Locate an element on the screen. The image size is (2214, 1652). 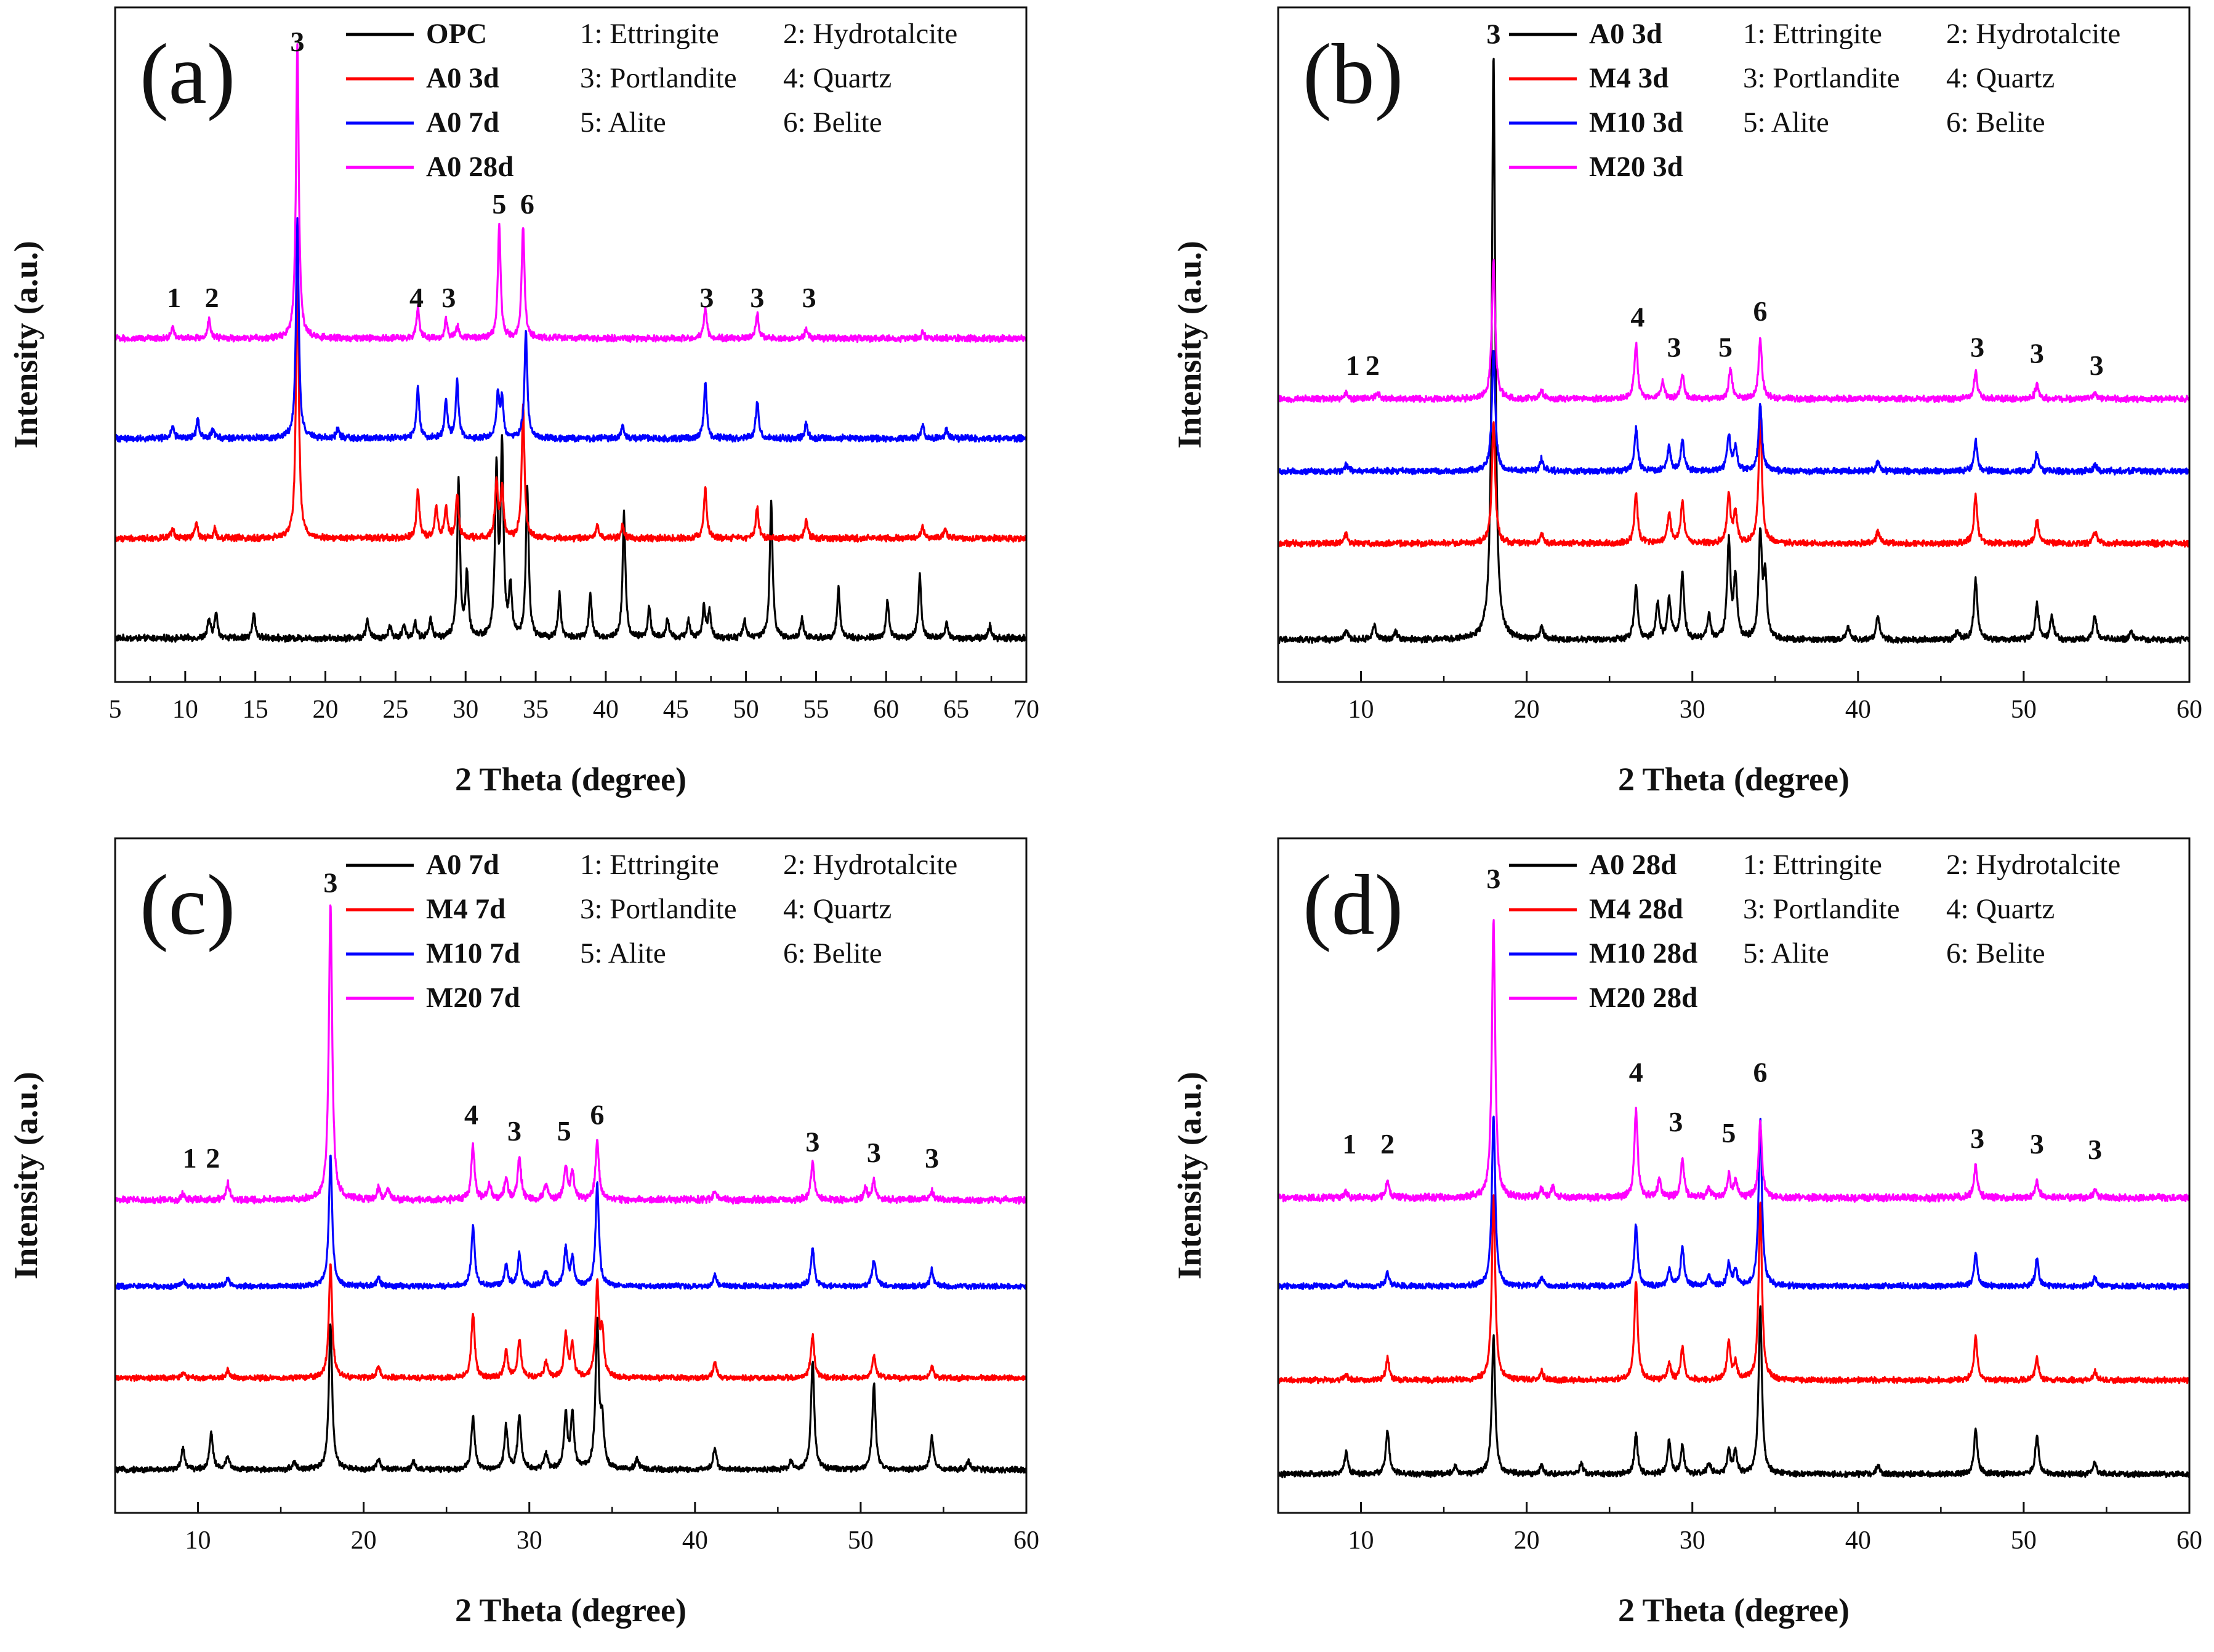
legend-label: A0 3d is located at coordinates (1625, 34).